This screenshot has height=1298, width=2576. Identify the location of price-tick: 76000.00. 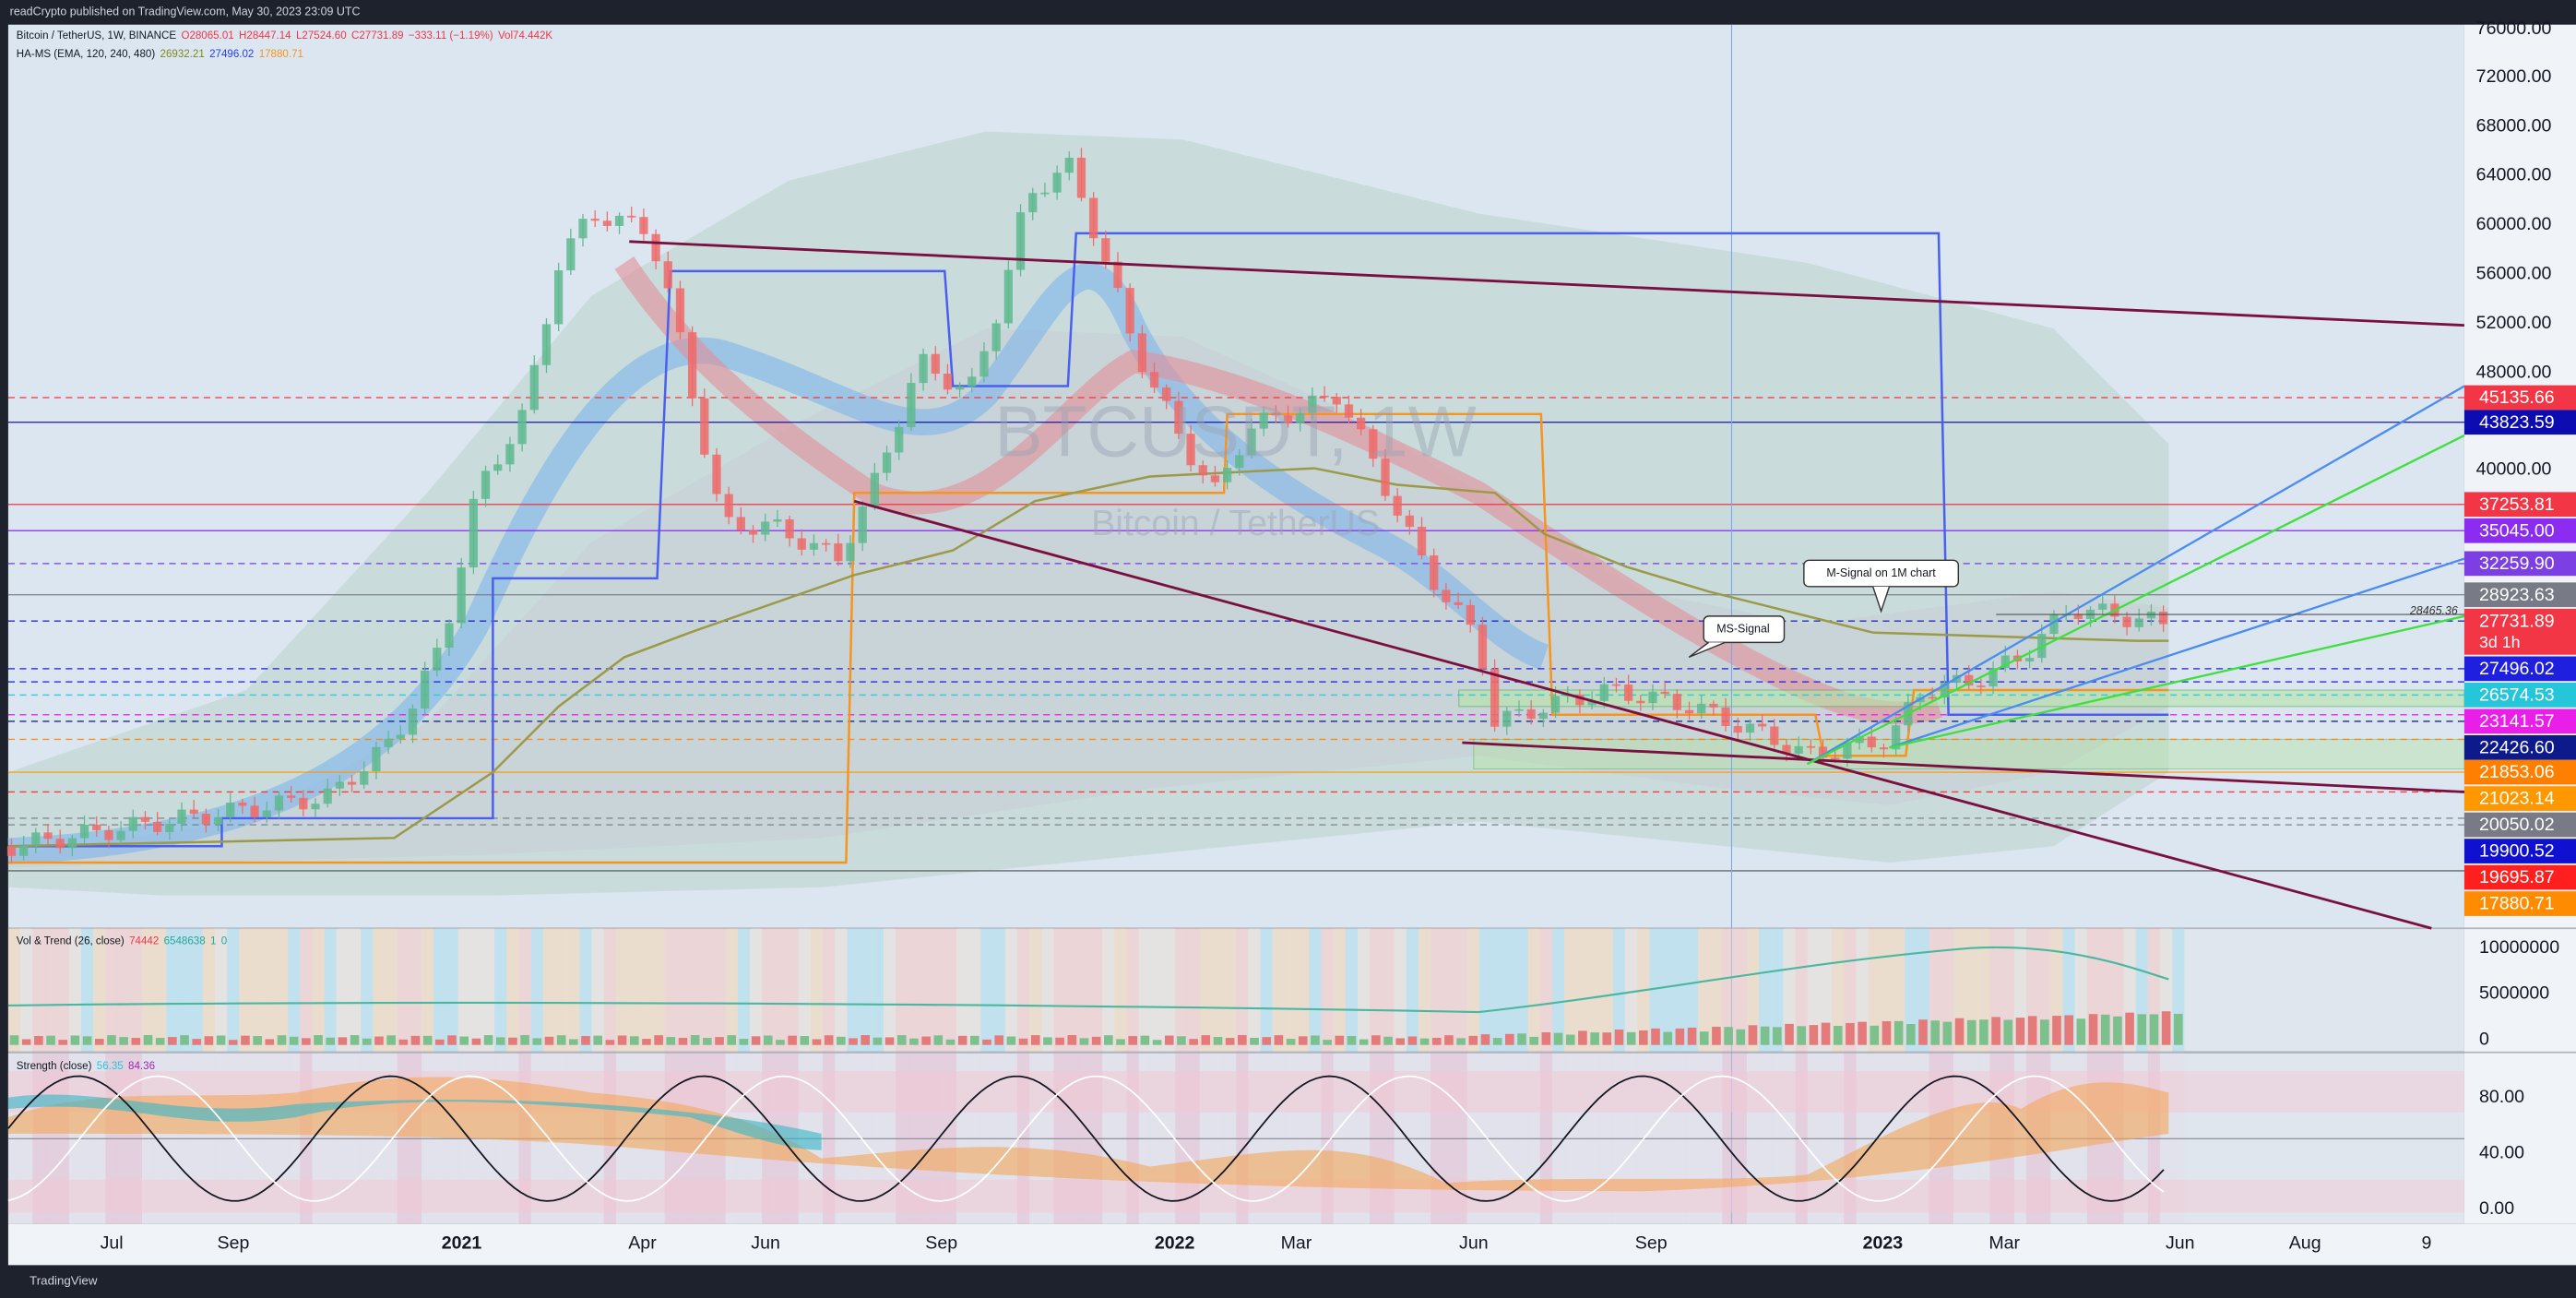
(2514, 28).